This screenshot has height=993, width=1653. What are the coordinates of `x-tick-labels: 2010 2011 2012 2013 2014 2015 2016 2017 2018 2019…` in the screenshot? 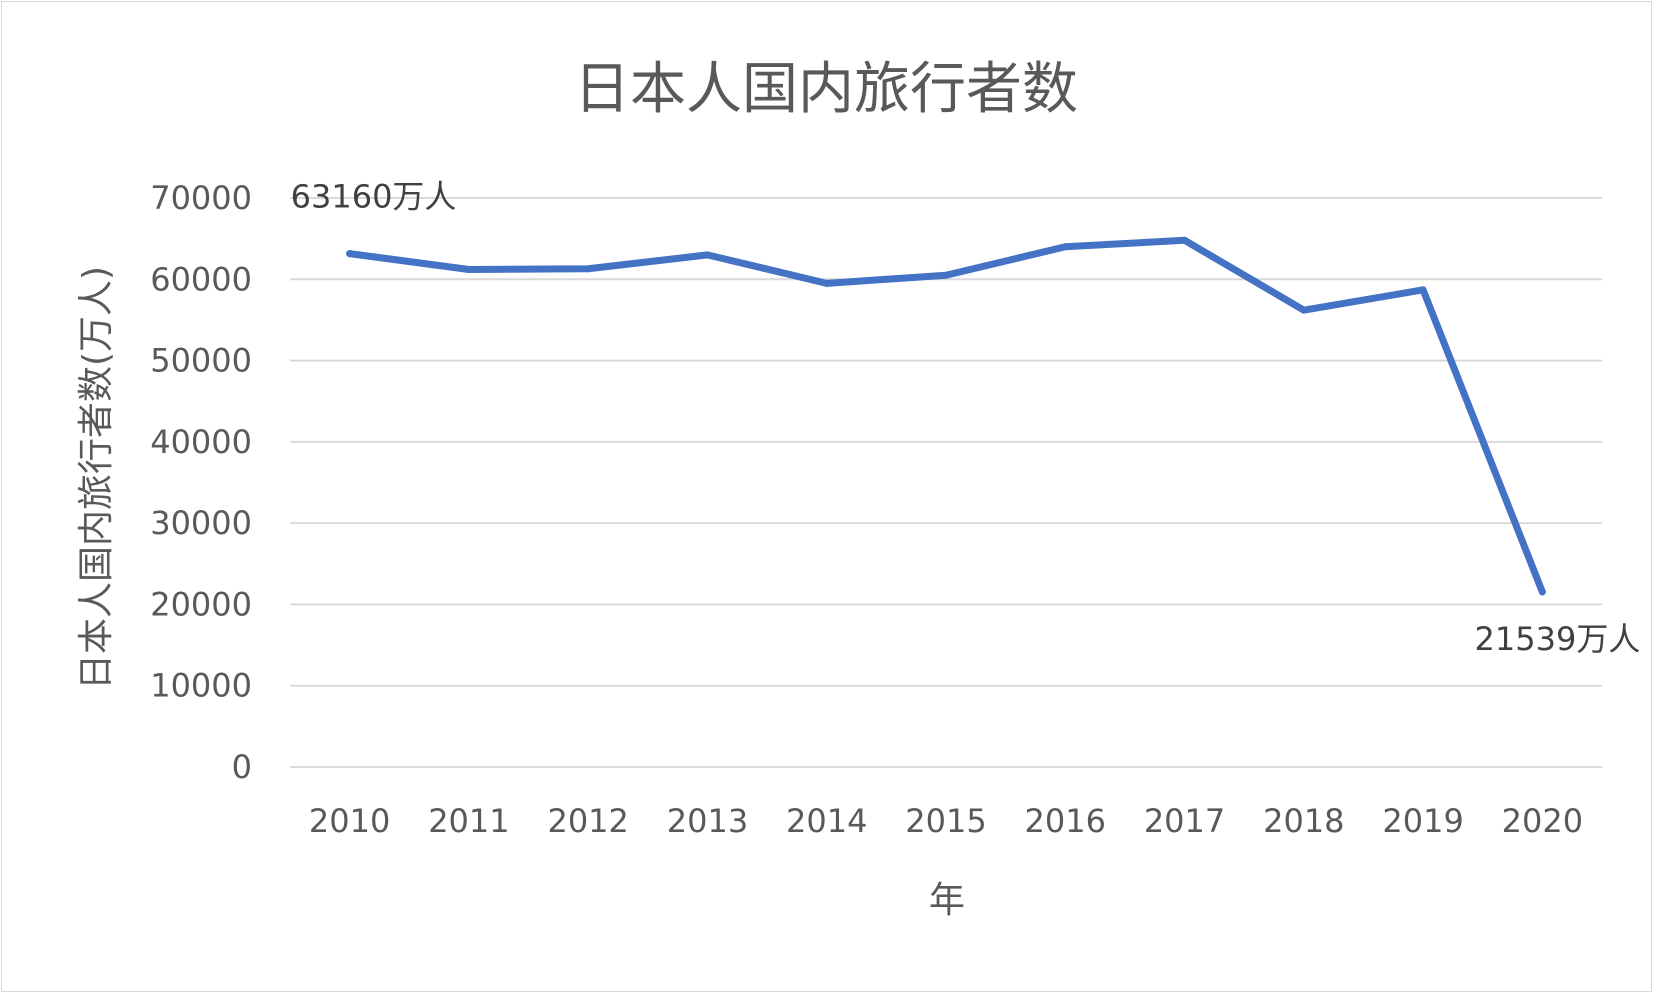 It's located at (946, 821).